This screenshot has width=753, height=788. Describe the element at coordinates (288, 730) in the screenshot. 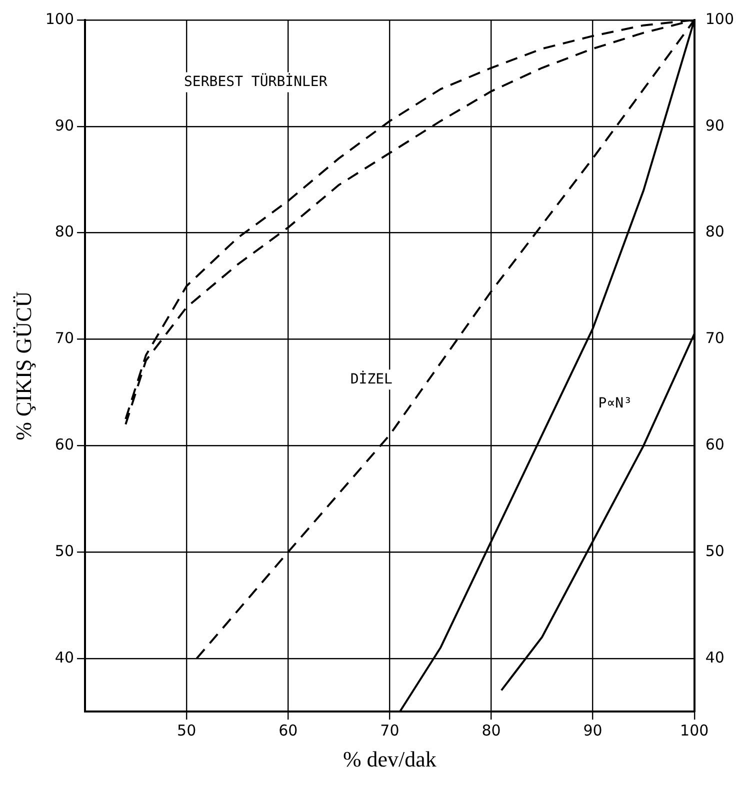

I see `x-tick-label: 60` at that location.